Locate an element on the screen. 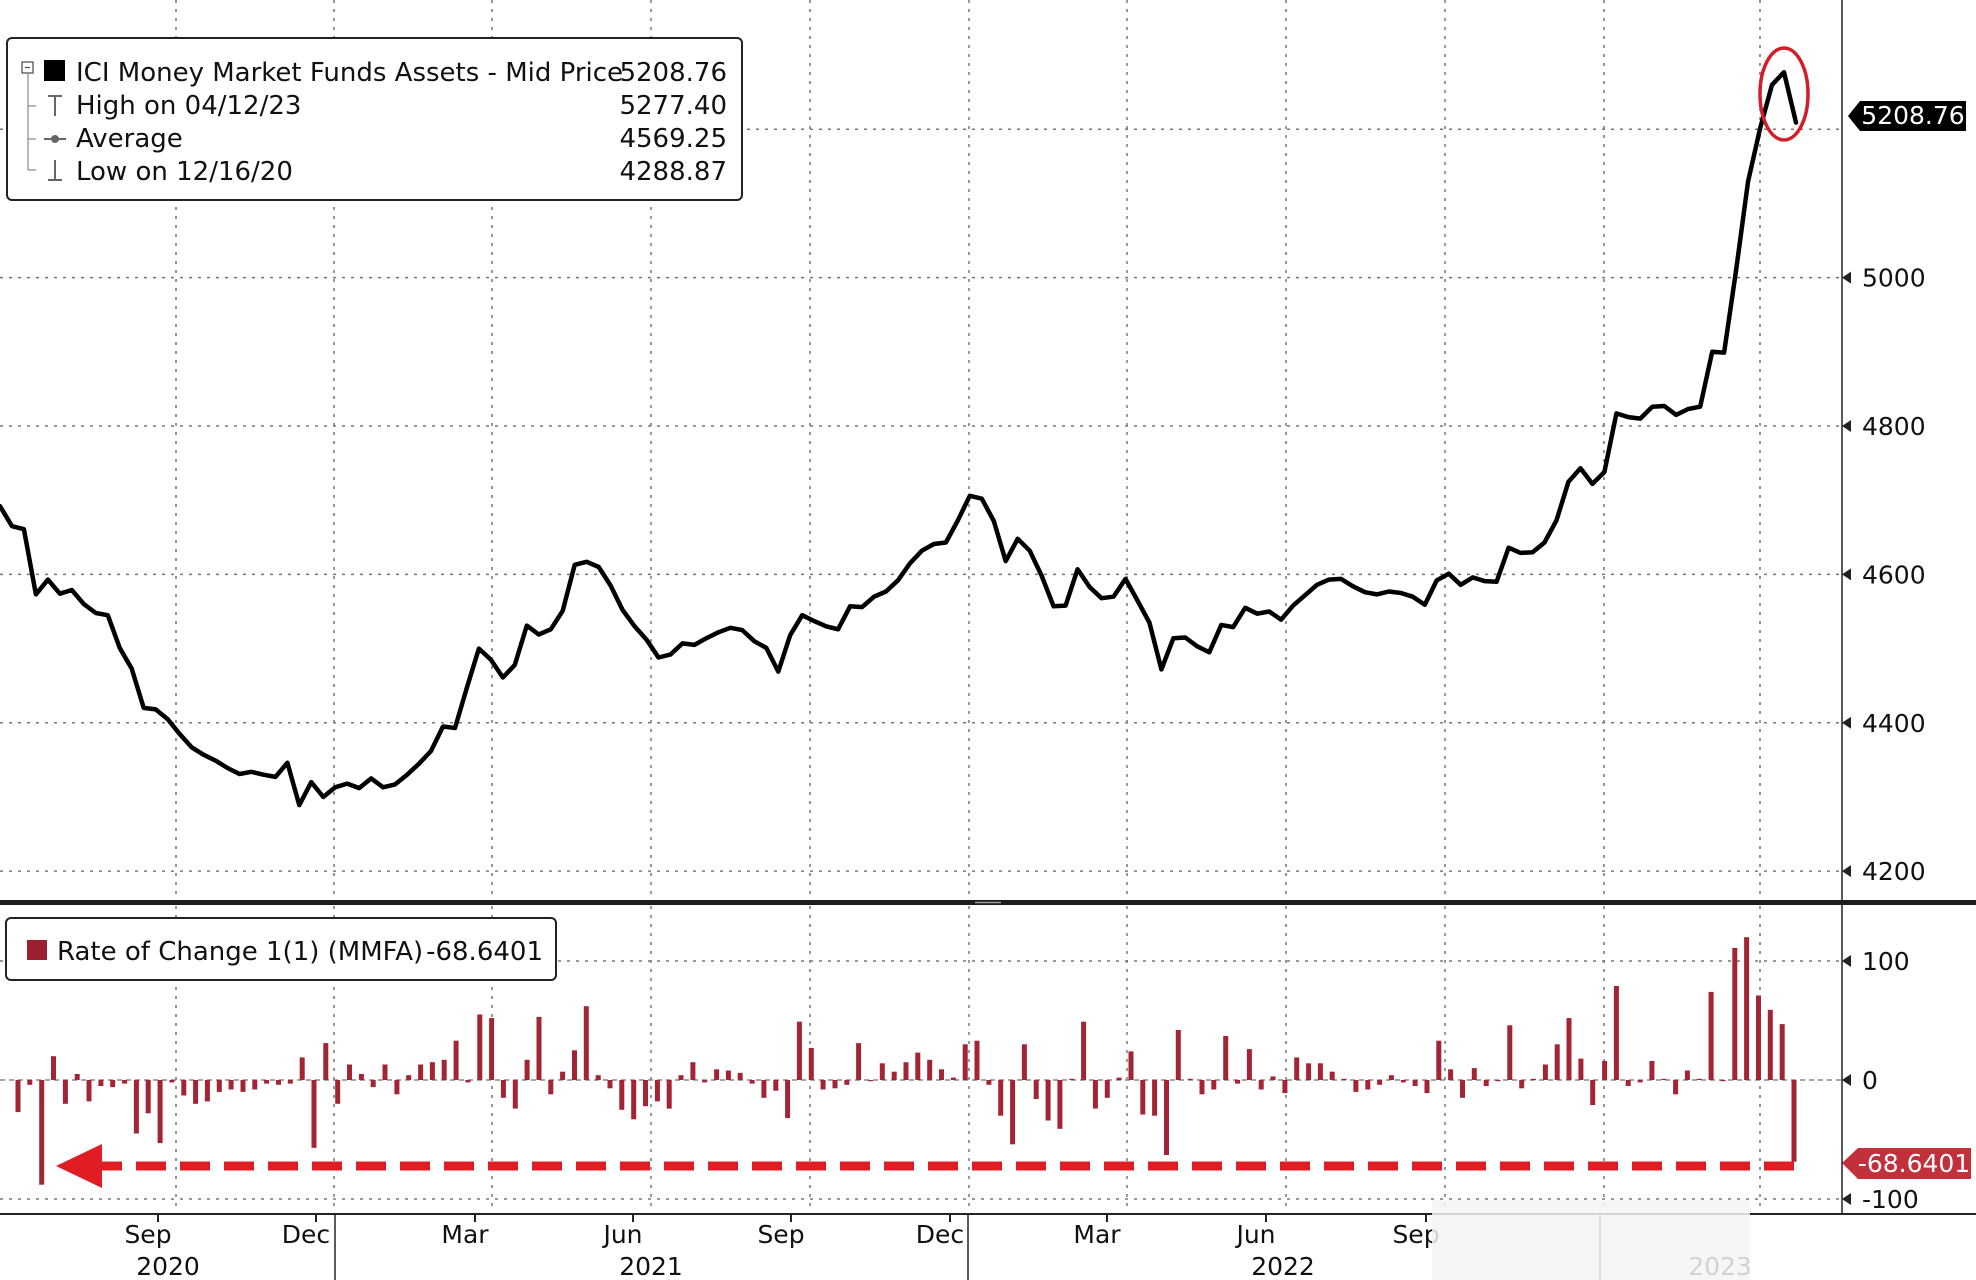  y-tick-label: 4600 is located at coordinates (1894, 574).